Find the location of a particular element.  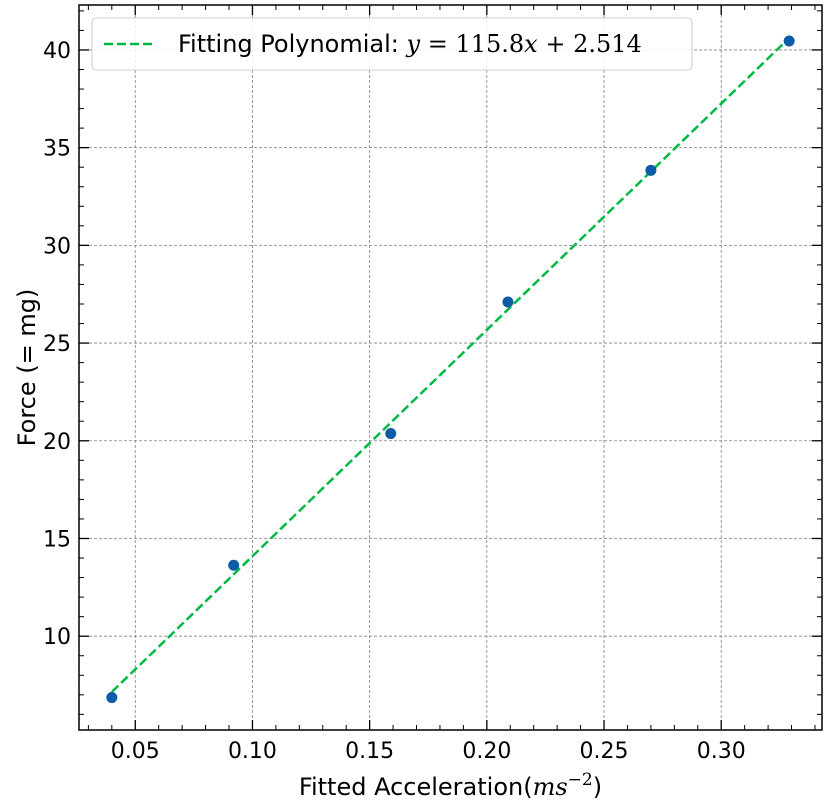

y-tick-label: 40 is located at coordinates (57, 51).